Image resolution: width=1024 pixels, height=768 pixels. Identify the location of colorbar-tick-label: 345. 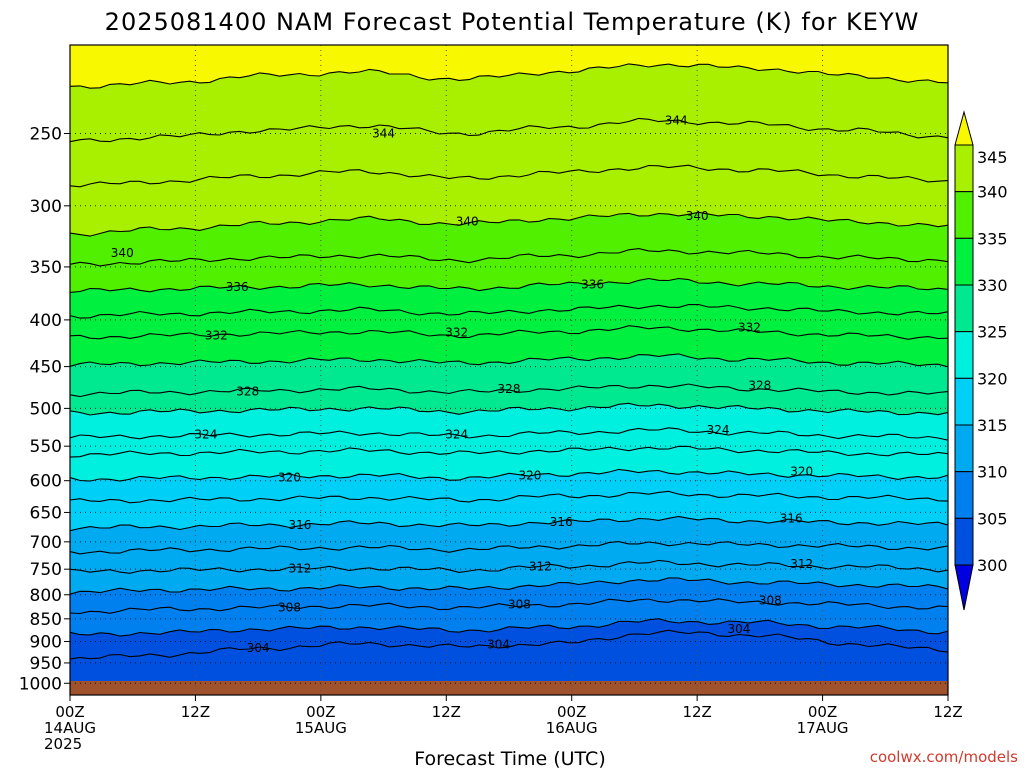
(992, 157).